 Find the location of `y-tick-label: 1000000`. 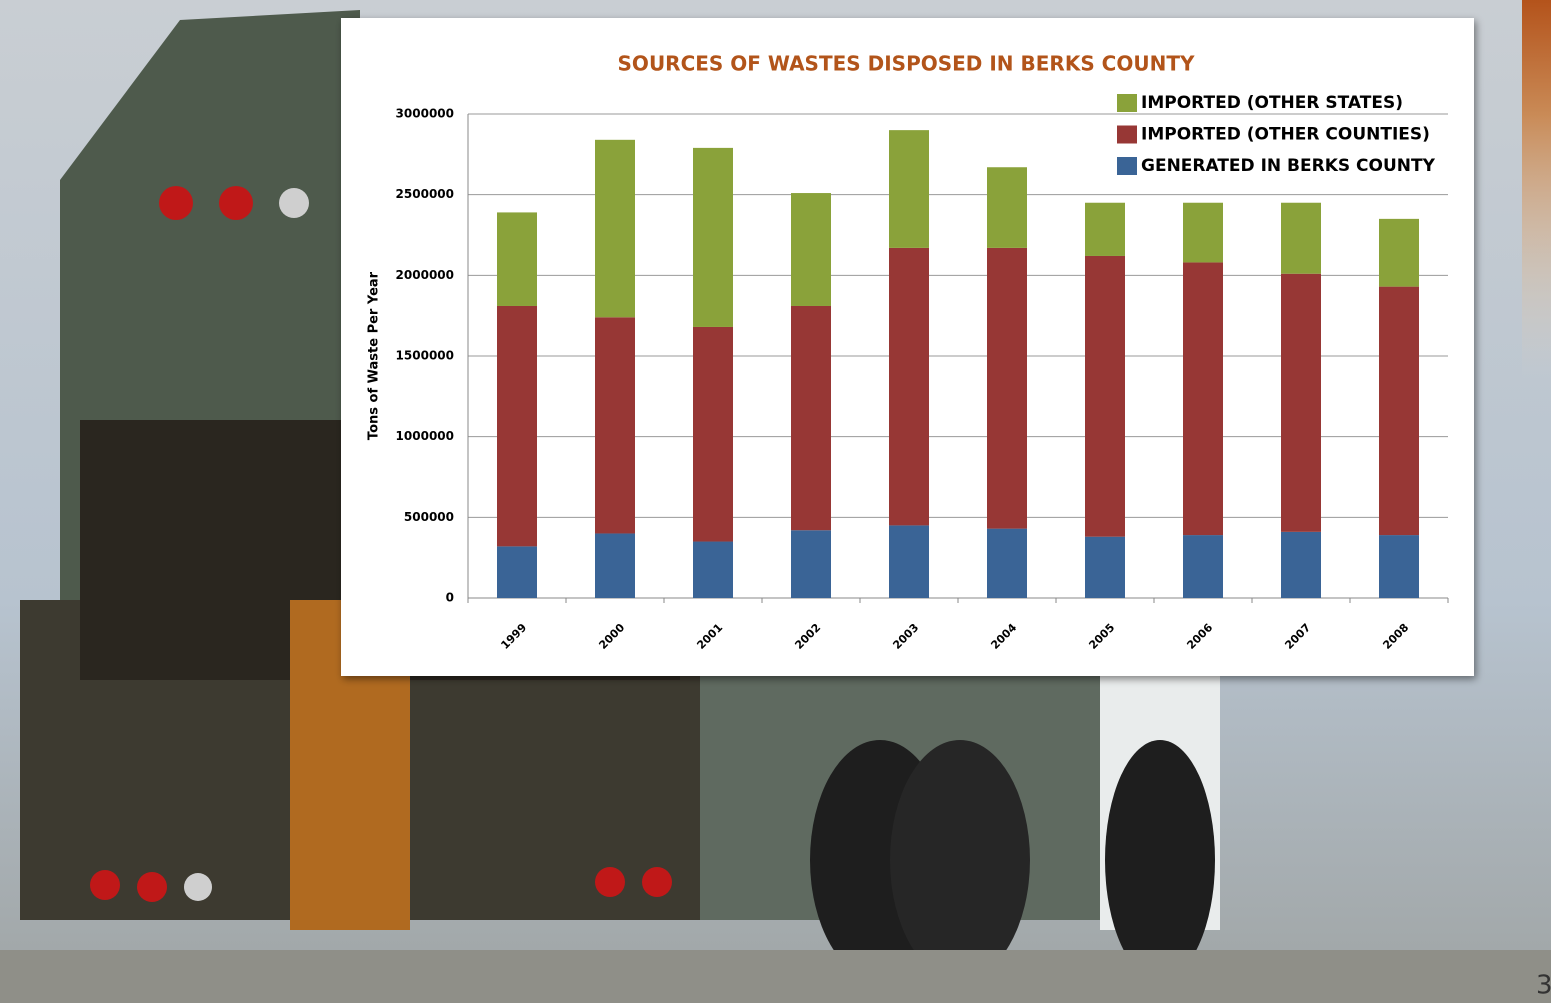

y-tick-label: 1000000 is located at coordinates (425, 436).